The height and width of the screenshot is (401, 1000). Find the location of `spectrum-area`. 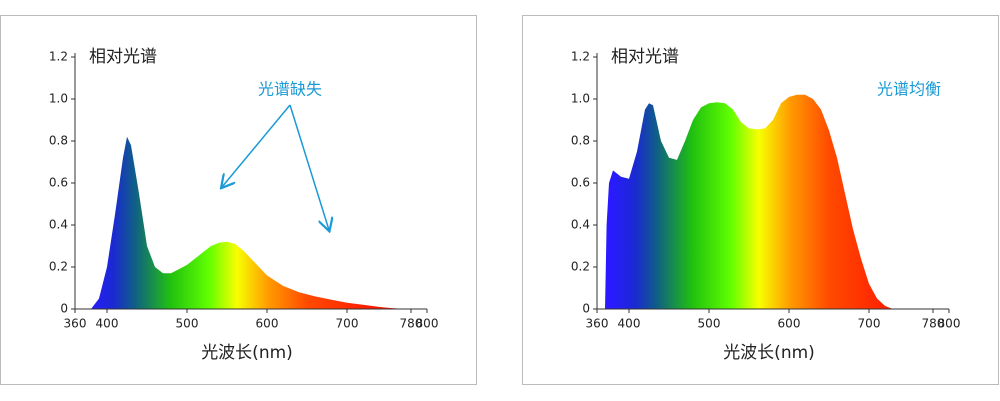

spectrum-area is located at coordinates (251, 222).